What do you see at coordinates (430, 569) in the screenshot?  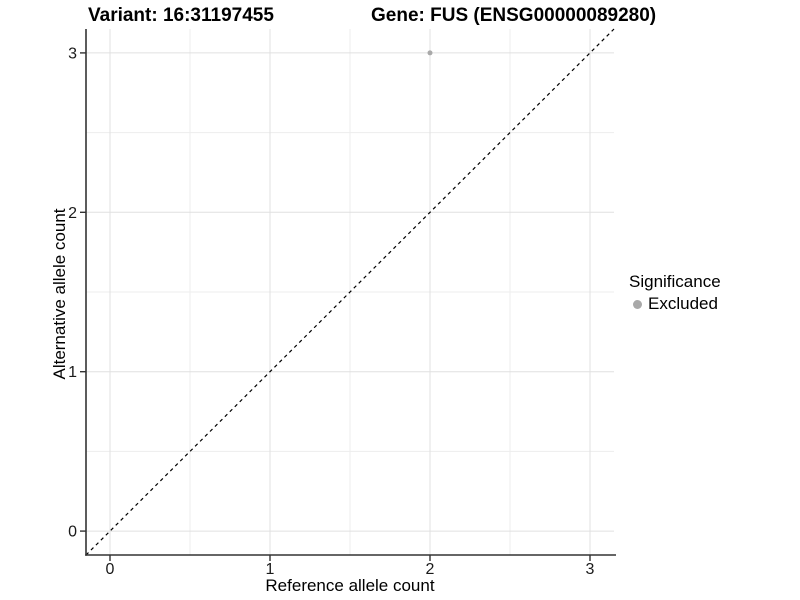 I see `x-tick-label: 2` at bounding box center [430, 569].